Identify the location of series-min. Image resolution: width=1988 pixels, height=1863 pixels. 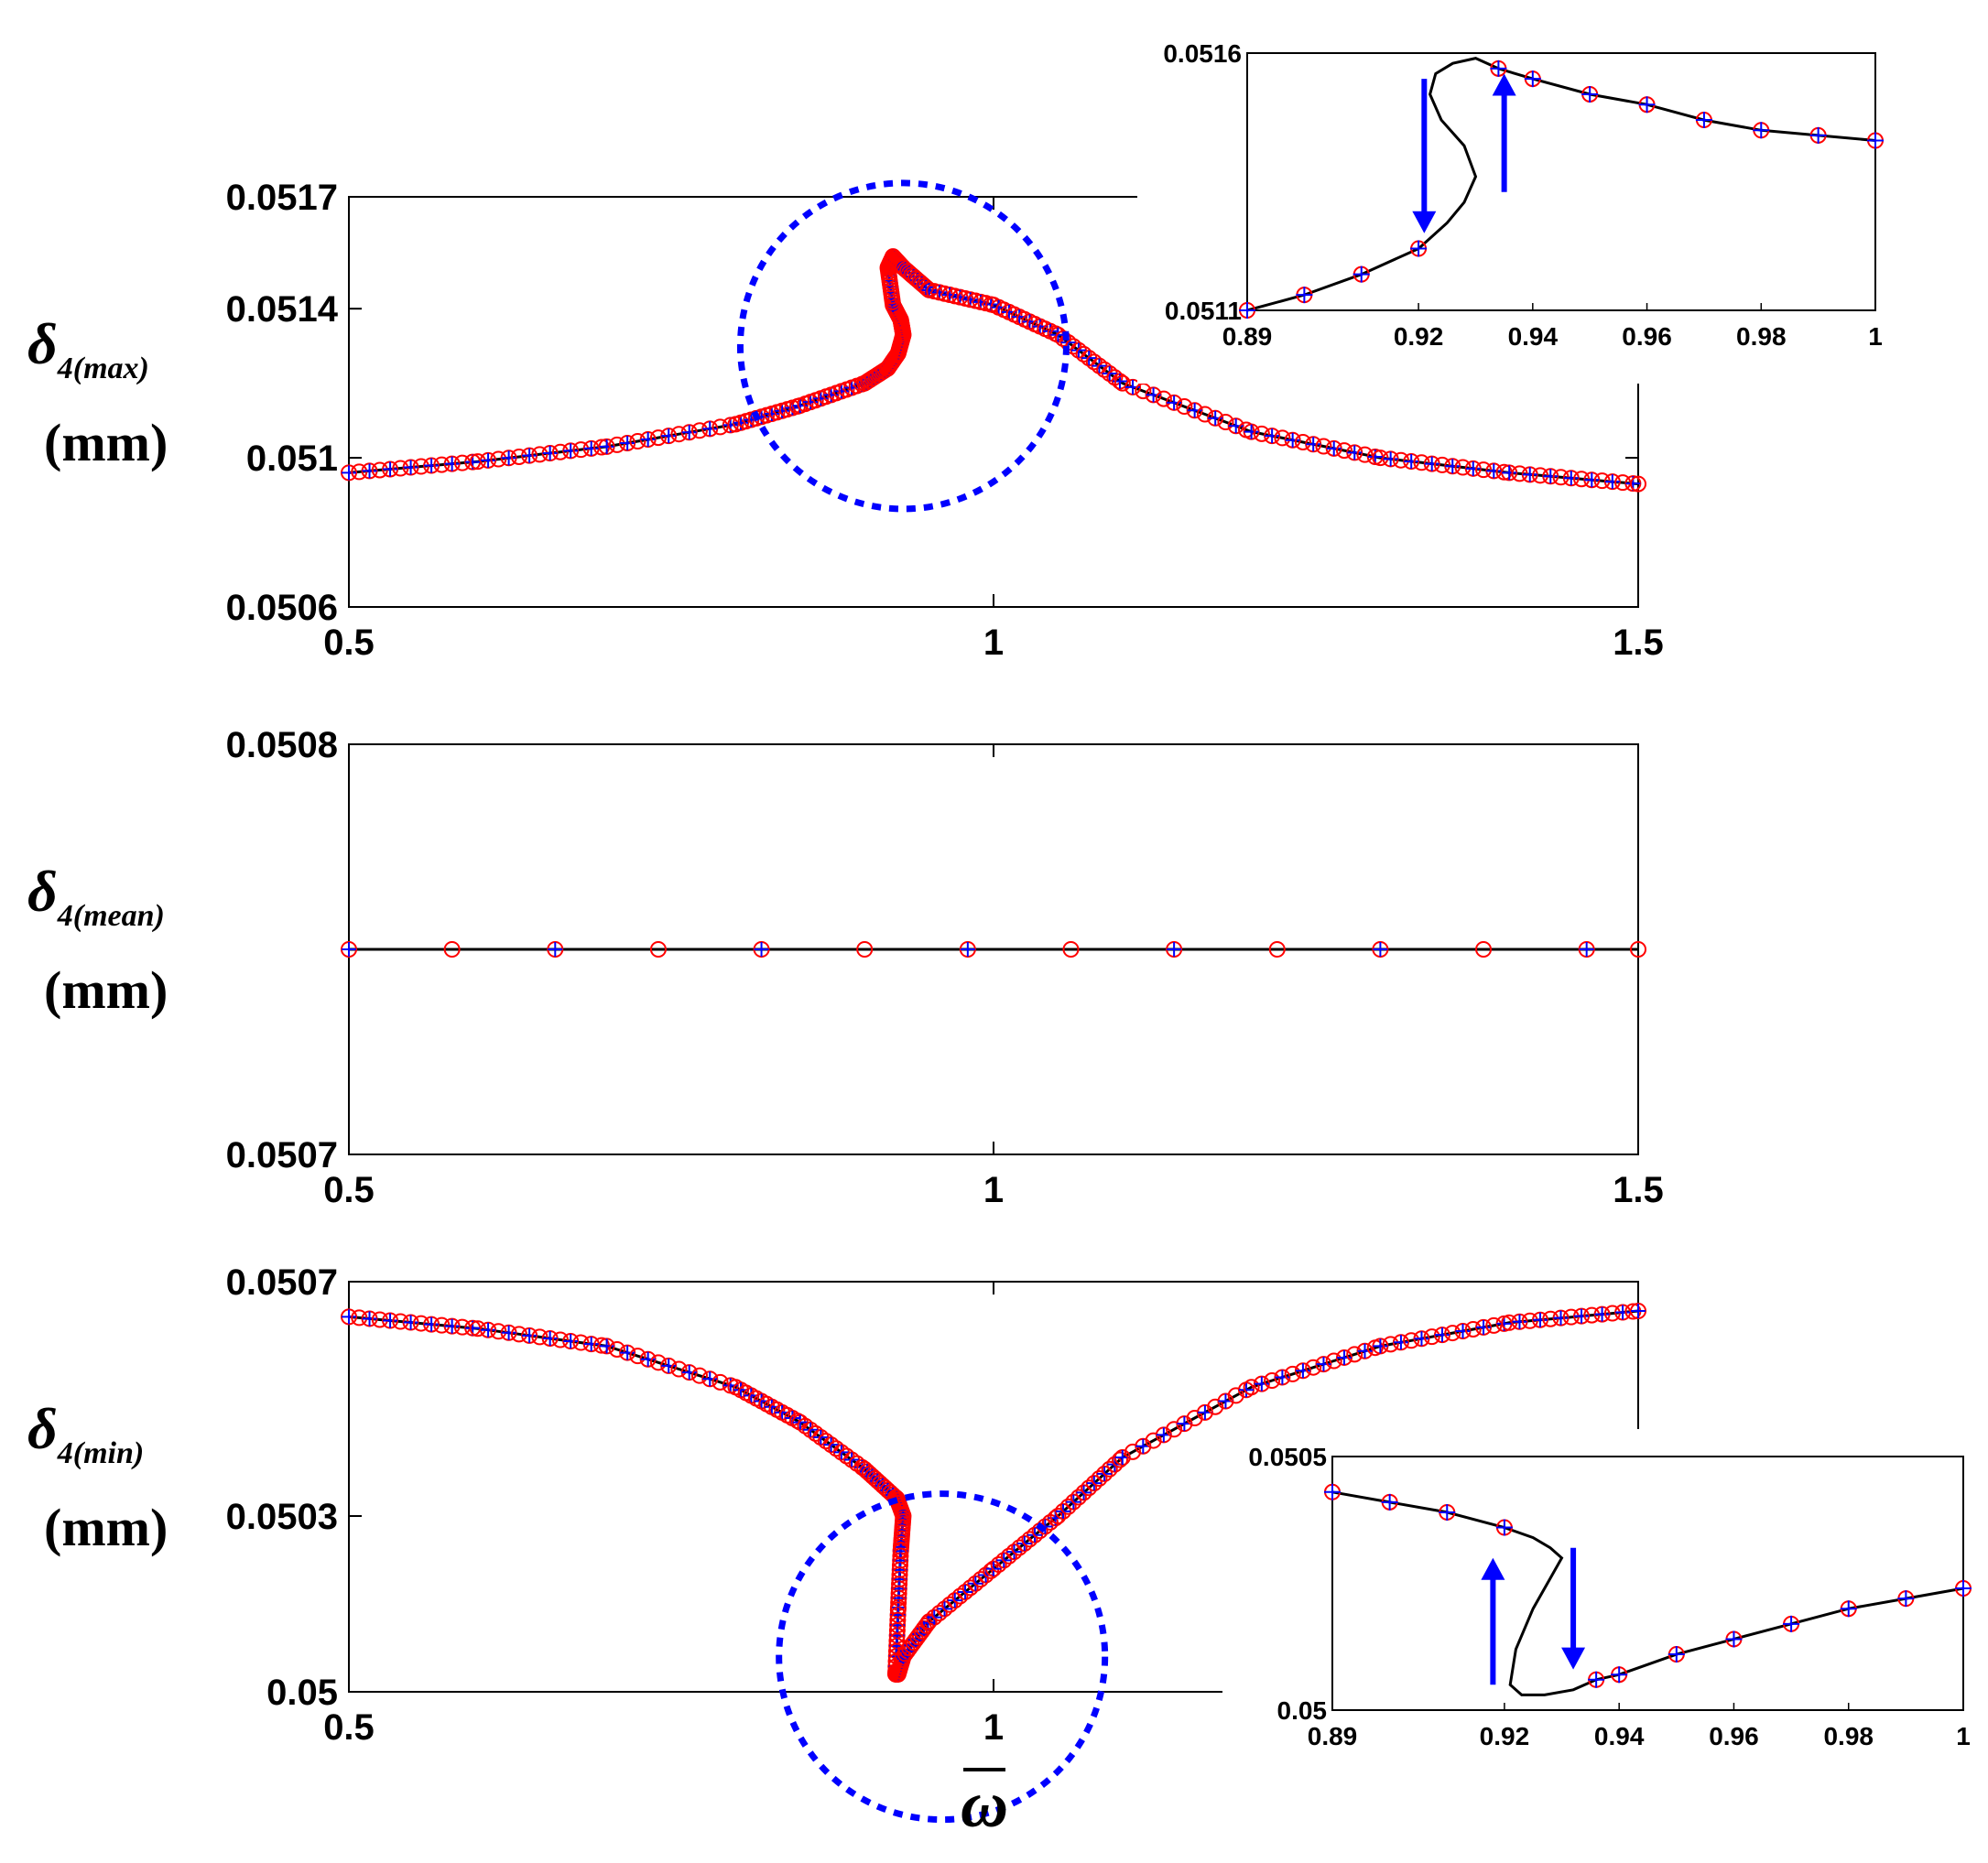
(993, 1493).